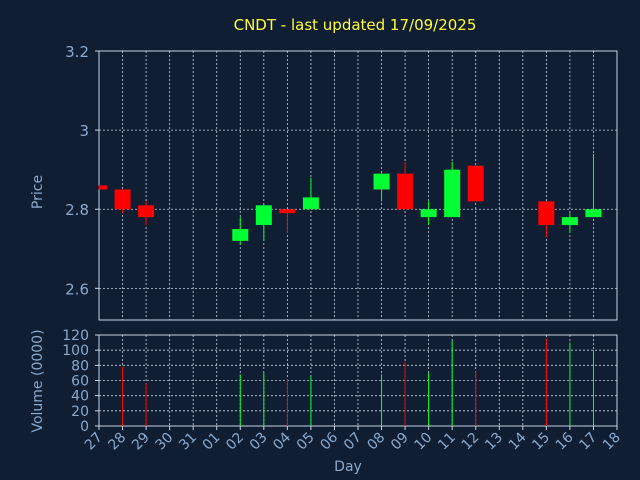 Image resolution: width=640 pixels, height=480 pixels. I want to click on x-tick-label: 28, so click(117, 442).